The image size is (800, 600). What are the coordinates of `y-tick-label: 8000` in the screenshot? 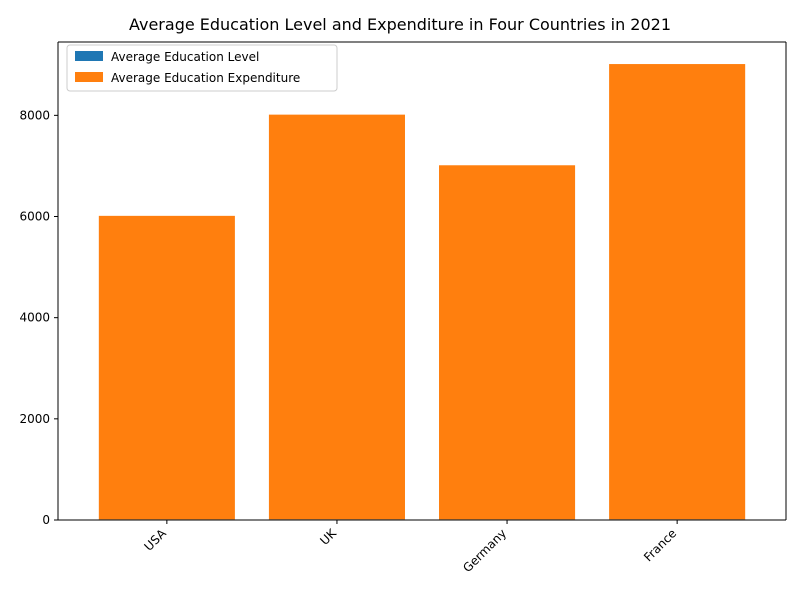 It's located at (34, 115).